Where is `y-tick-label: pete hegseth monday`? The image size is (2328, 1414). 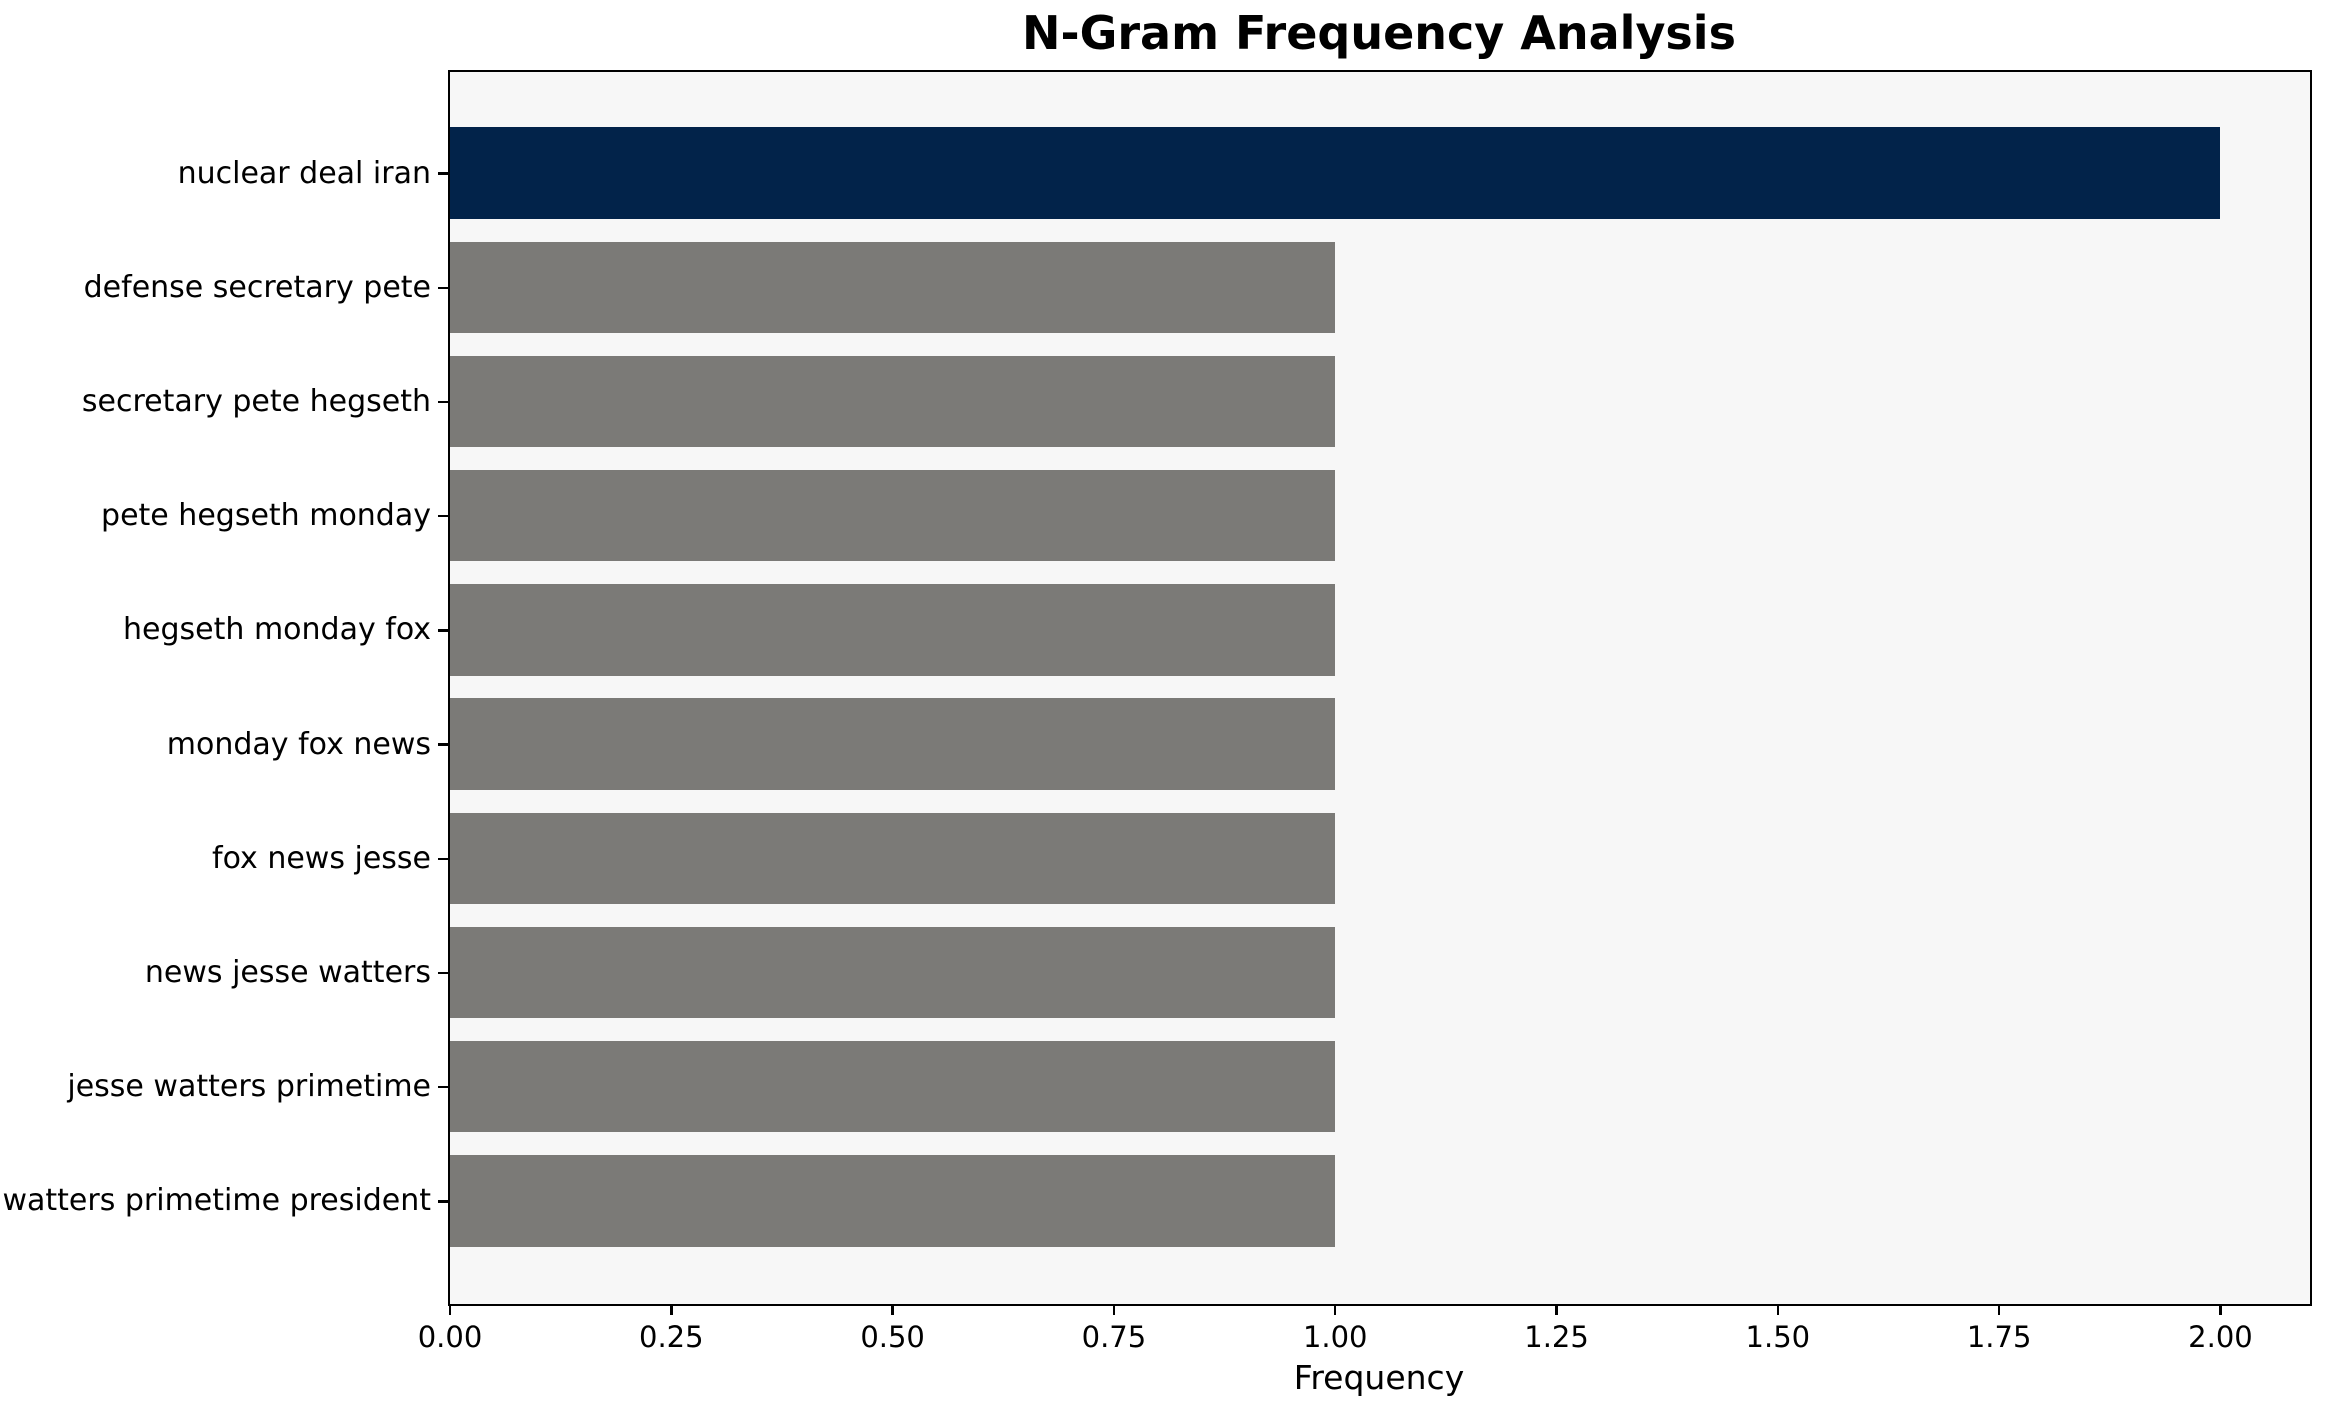 y-tick-label: pete hegseth monday is located at coordinates (266, 516).